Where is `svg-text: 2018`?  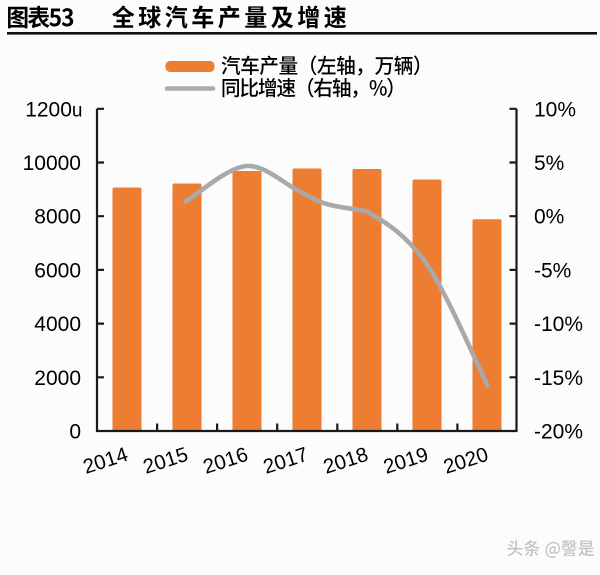 svg-text: 2018 is located at coordinates (346, 461).